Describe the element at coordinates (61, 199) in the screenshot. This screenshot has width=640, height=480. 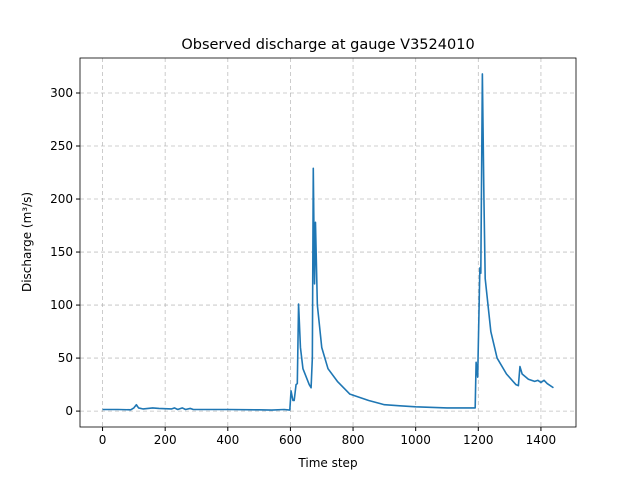
I see `y-tick-label: 200` at that location.